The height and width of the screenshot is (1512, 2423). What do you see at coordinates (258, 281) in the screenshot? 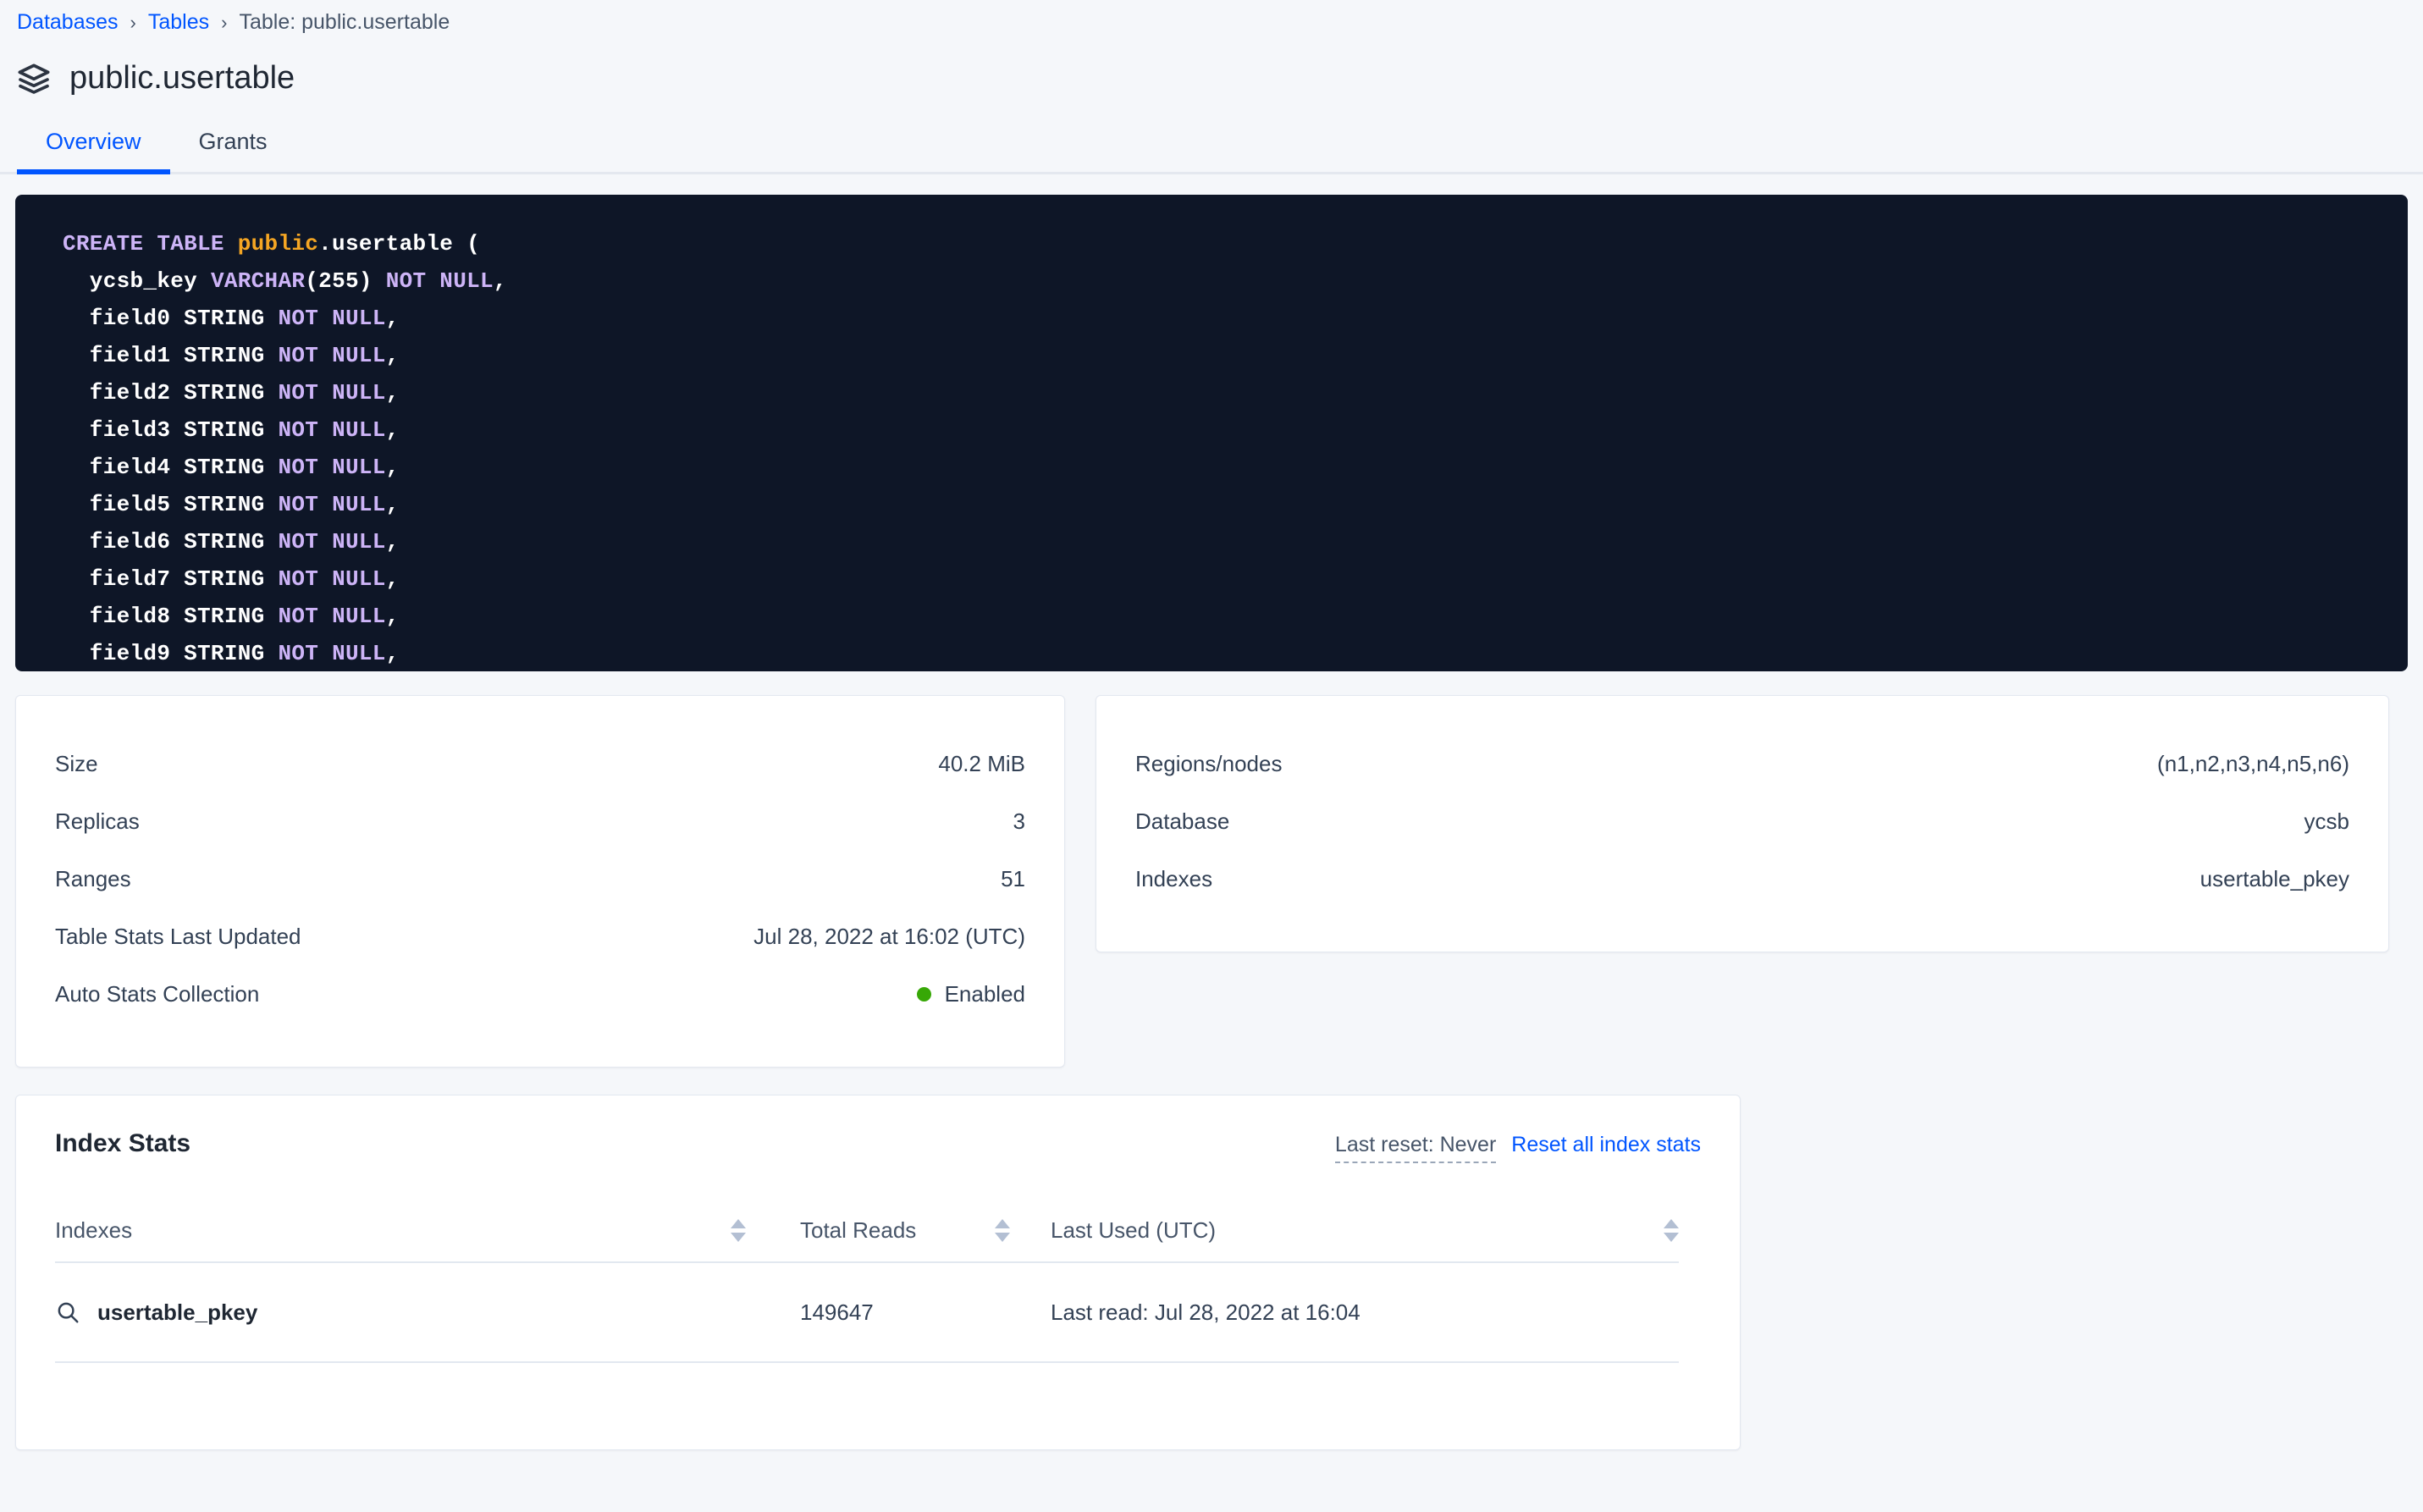
I see `code-token: VARCHAR` at bounding box center [258, 281].